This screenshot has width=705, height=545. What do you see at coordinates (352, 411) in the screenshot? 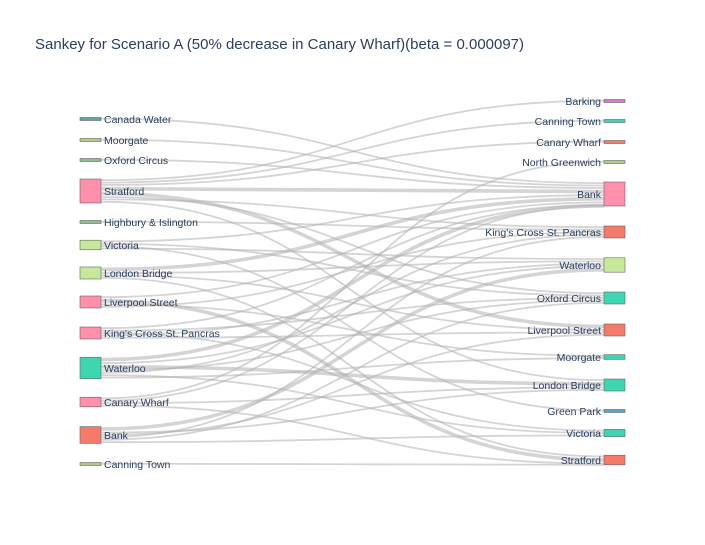
I see `sankey-link-bank-to-london-bridge` at bounding box center [352, 411].